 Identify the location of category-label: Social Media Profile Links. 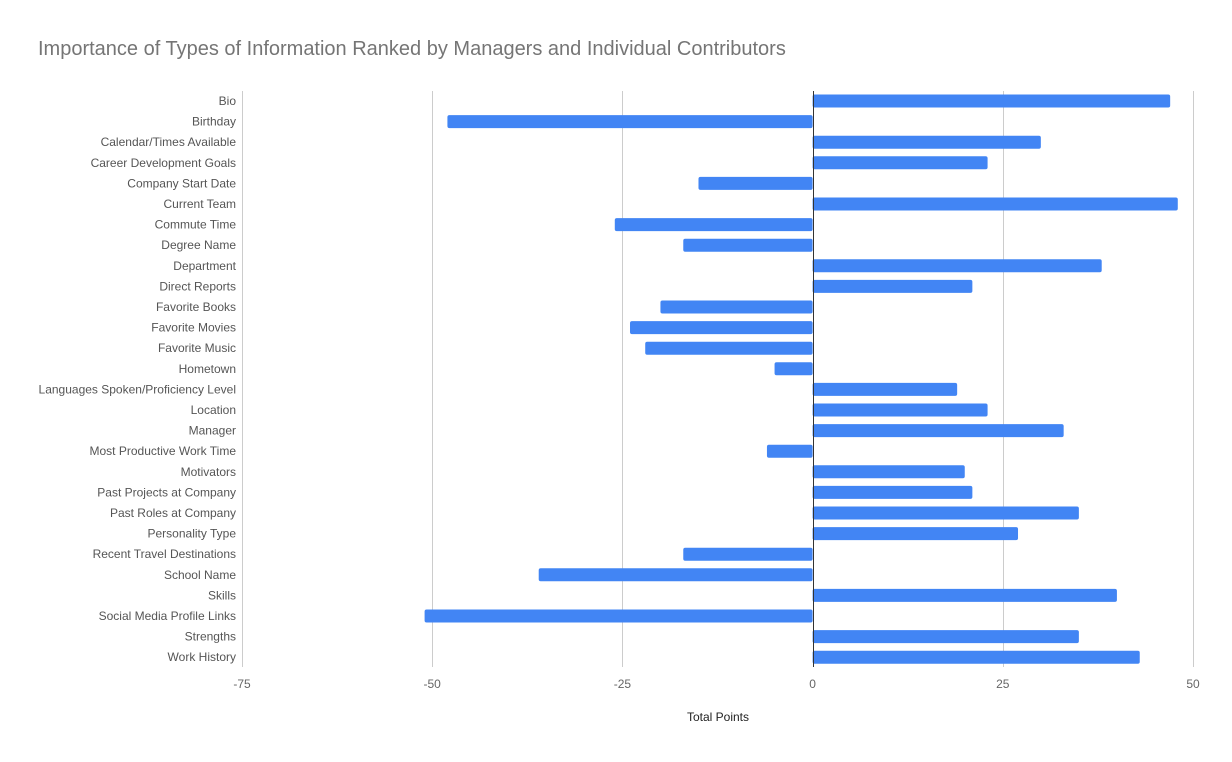
(167, 616).